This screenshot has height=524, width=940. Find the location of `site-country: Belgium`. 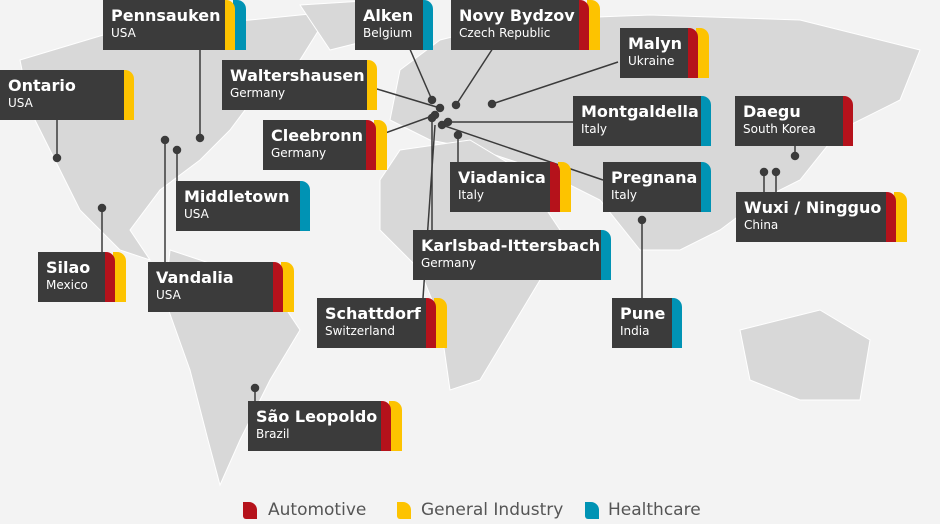

site-country: Belgium is located at coordinates (388, 33).